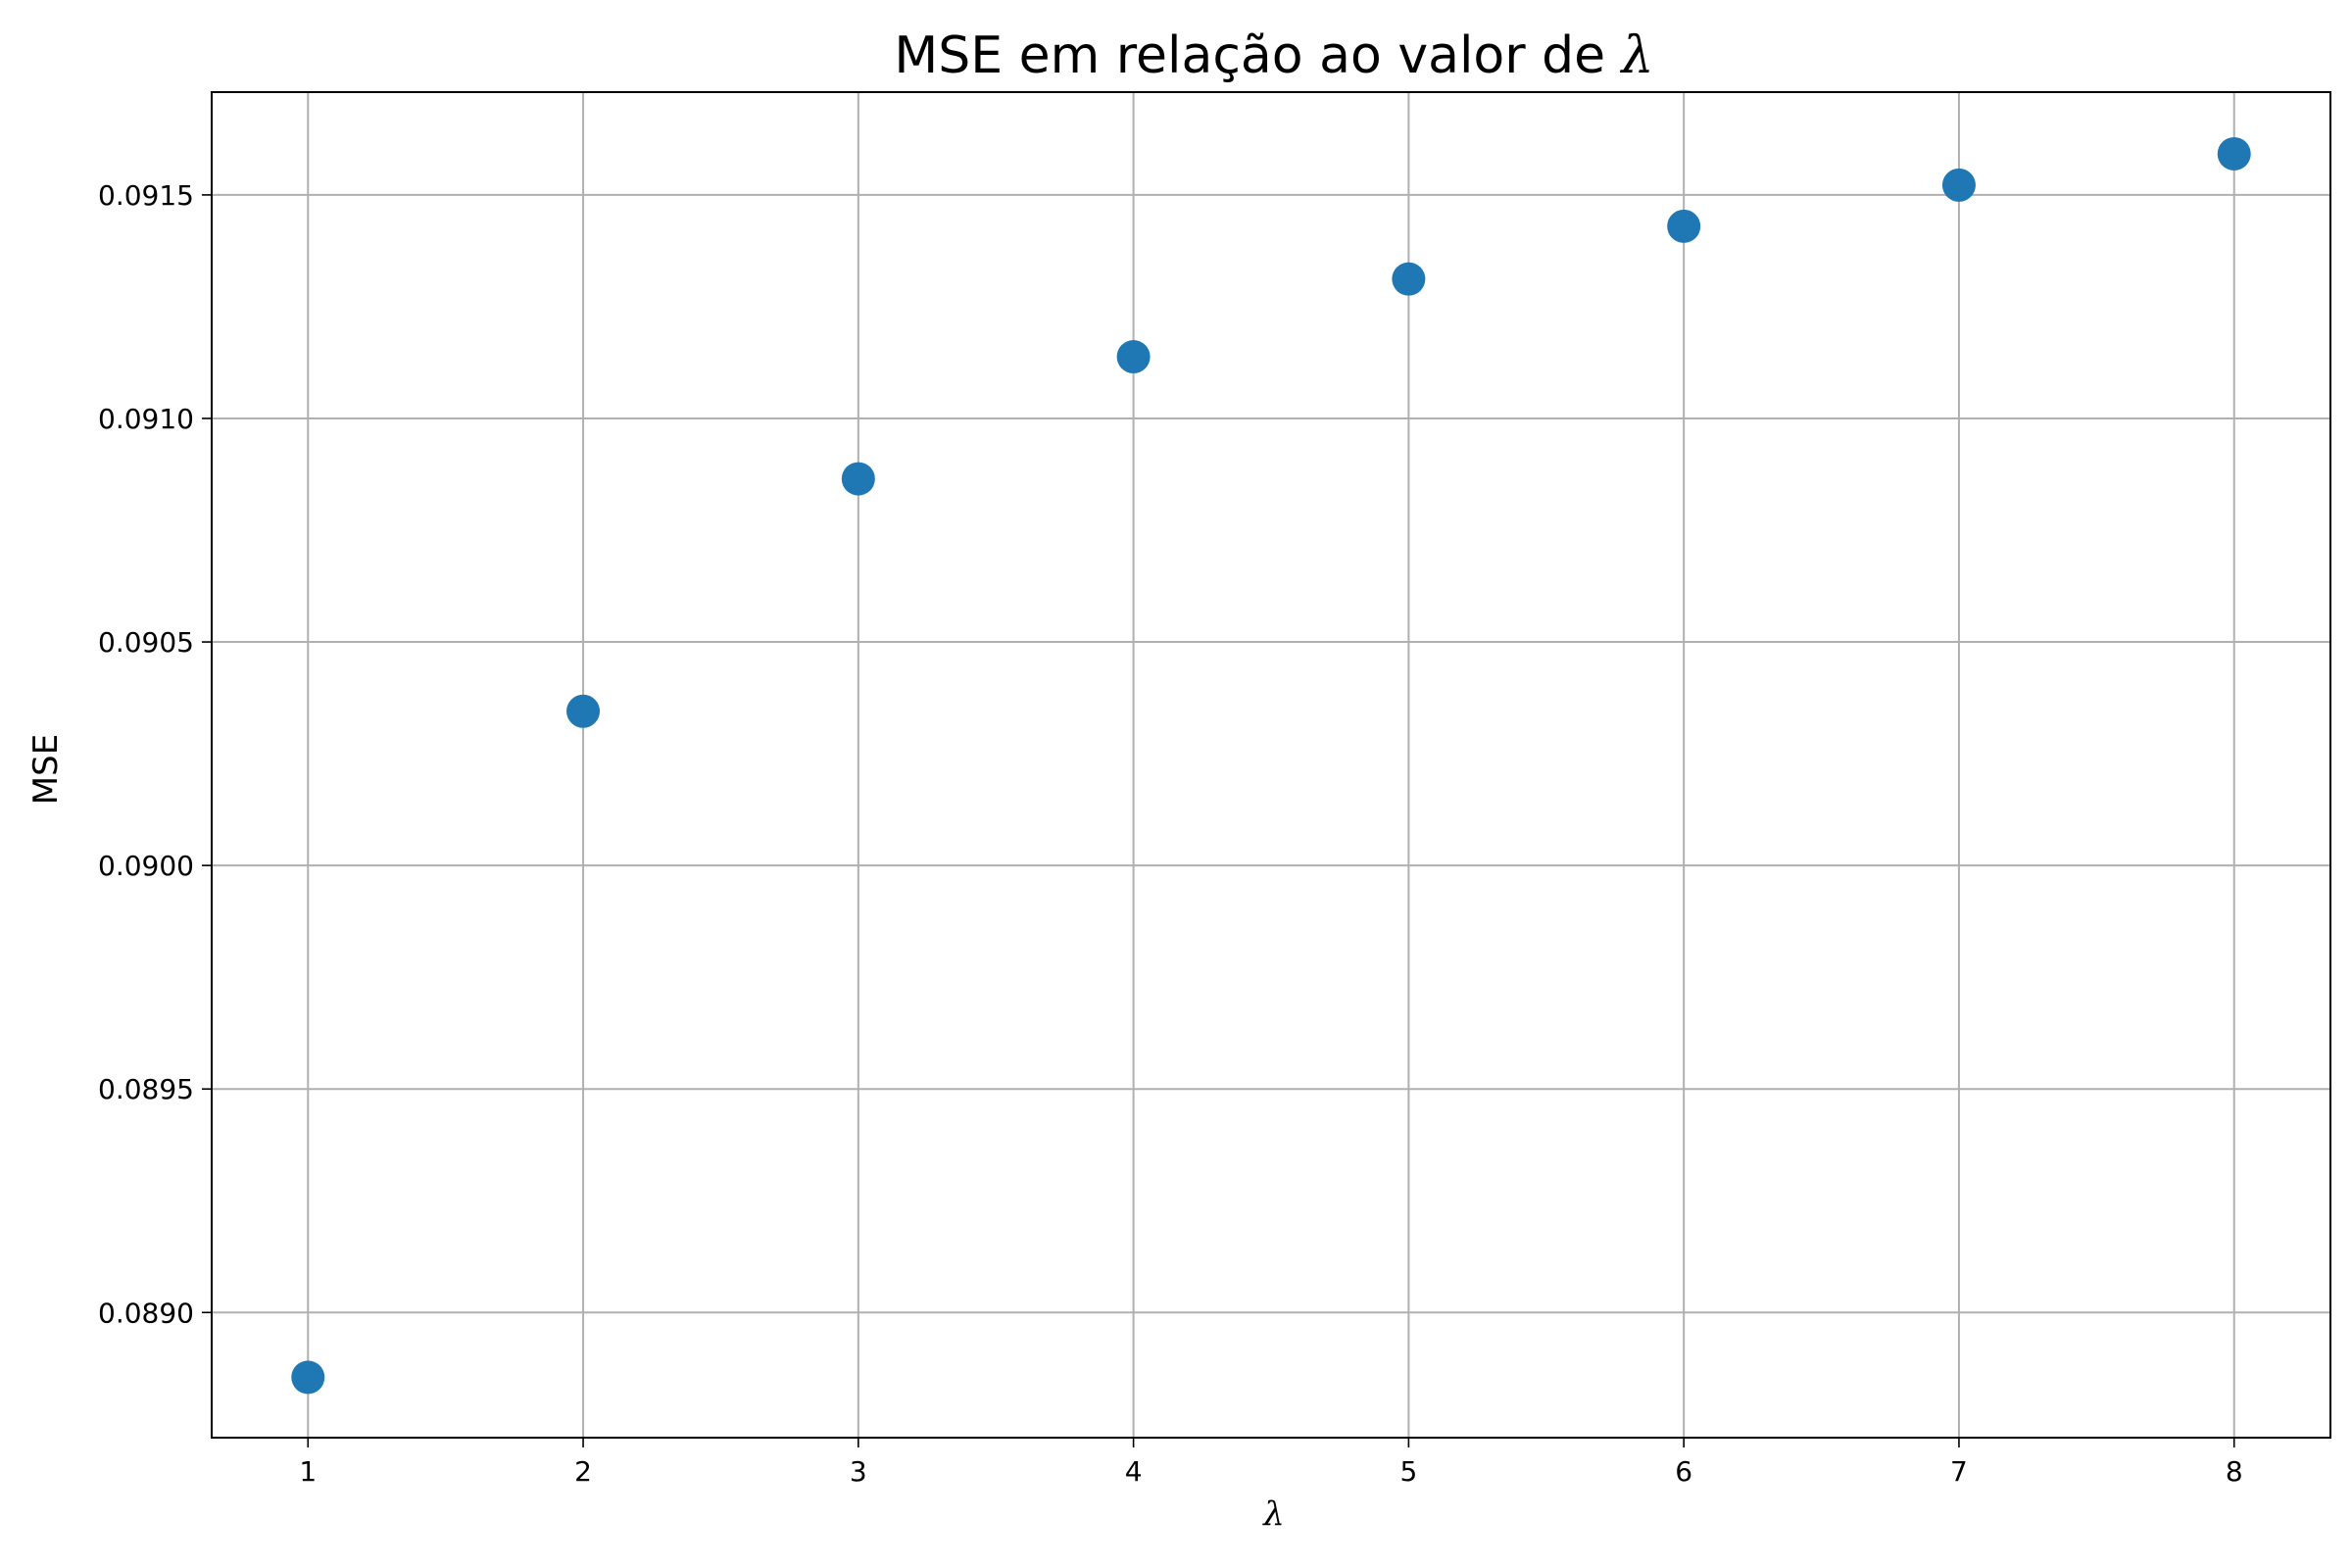  Describe the element at coordinates (146, 642) in the screenshot. I see `y-tick-label: 0.0905` at that location.